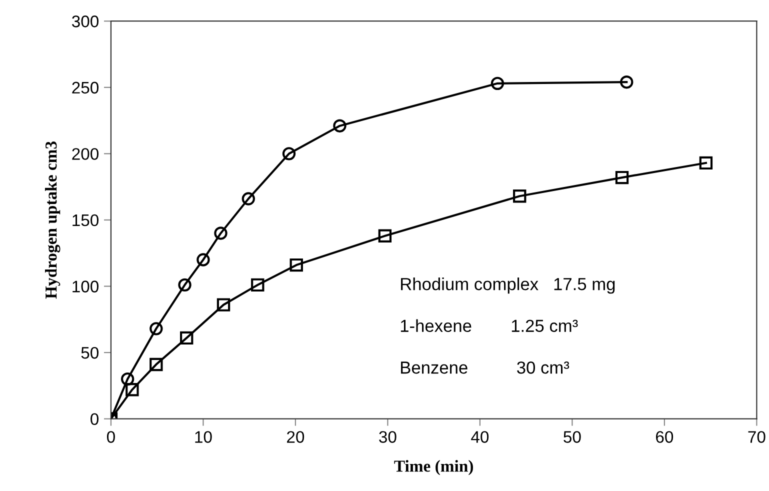  I want to click on y-tick-label: 100, so click(85, 286).